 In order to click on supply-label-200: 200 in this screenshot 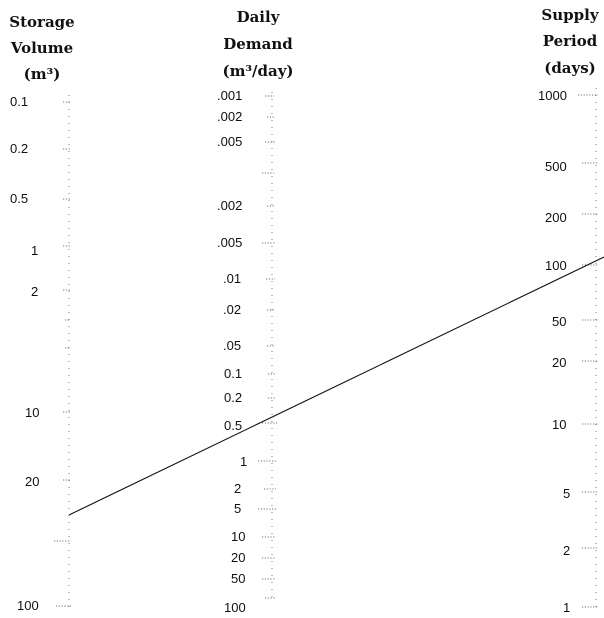, I will do `click(556, 217)`.